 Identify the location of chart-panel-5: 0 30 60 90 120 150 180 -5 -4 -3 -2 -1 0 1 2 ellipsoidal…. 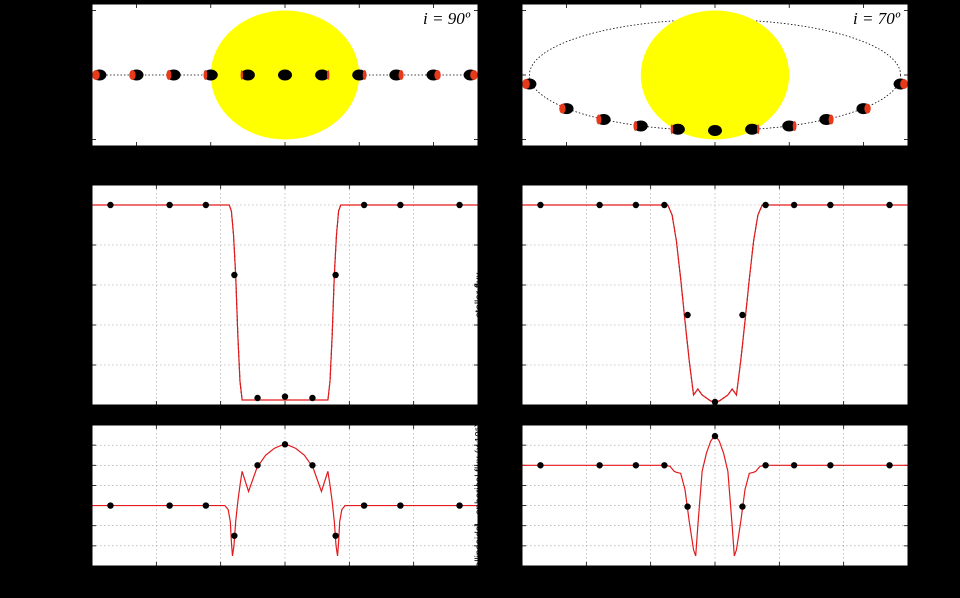
(695, 509).